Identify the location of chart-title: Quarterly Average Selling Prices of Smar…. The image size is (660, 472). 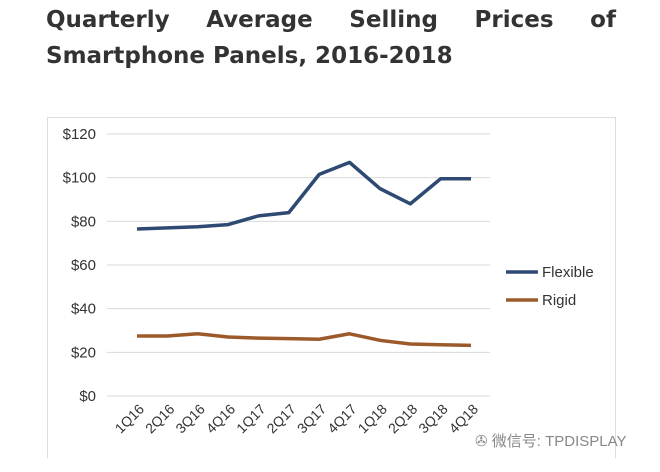
(331, 38).